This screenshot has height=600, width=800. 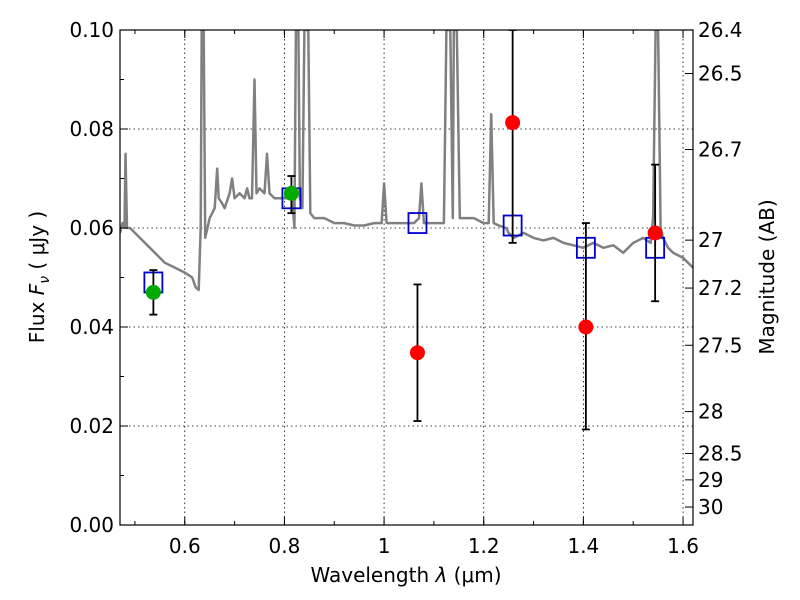 What do you see at coordinates (583, 546) in the screenshot?
I see `x-tick-label: 1.4` at bounding box center [583, 546].